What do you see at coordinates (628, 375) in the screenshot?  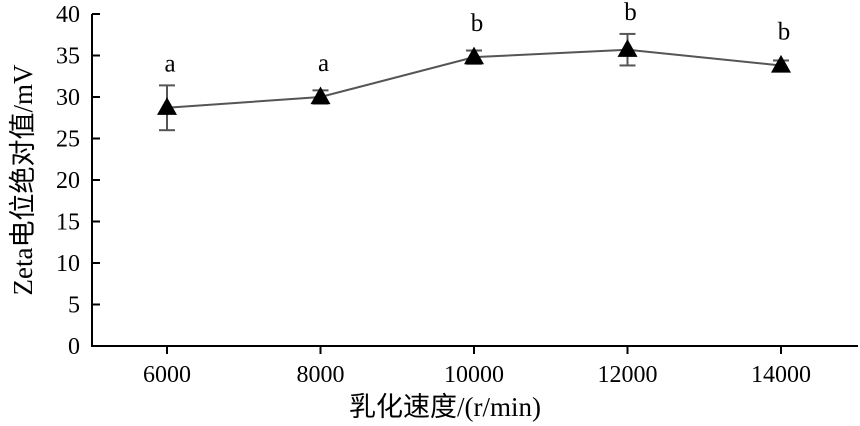 I see `x-tick-label: 12000` at bounding box center [628, 375].